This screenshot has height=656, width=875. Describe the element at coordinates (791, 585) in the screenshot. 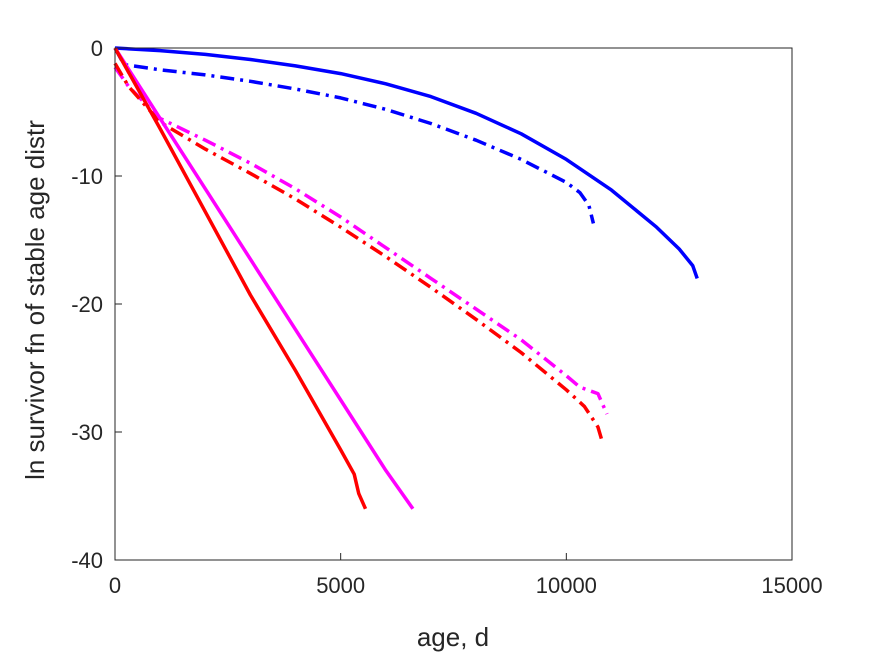

I see `x-tick-label: 15000` at that location.